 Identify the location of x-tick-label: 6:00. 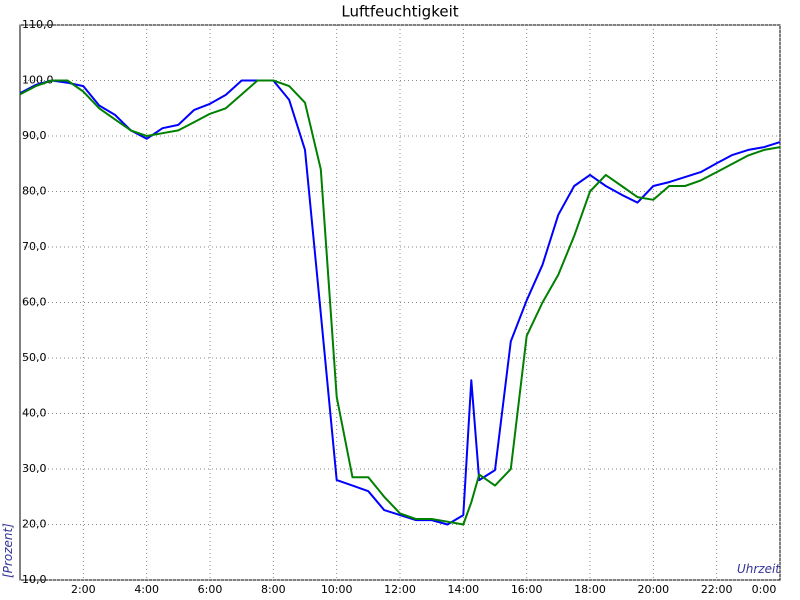
(210, 589).